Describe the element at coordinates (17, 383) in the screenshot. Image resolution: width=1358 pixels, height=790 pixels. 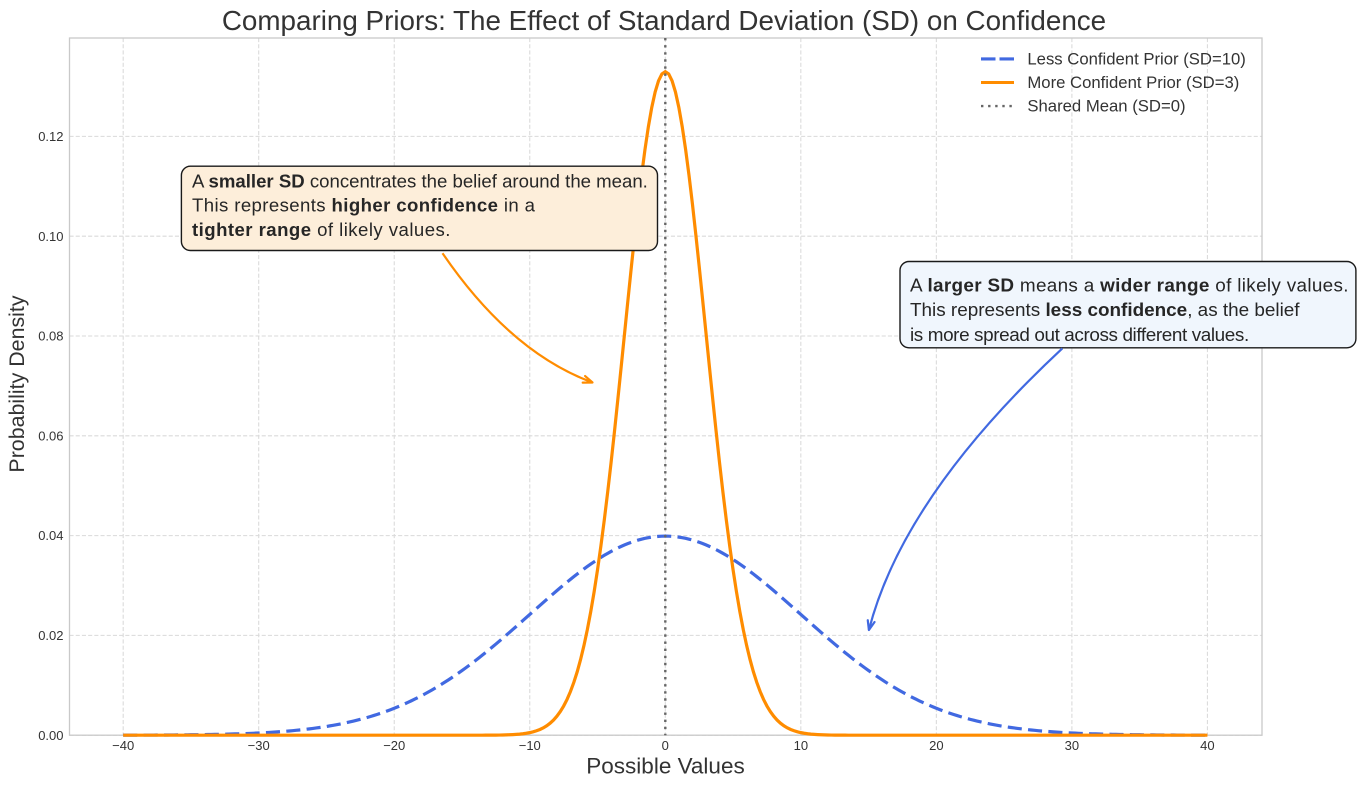
I see `svg-text: Probability Density` at that location.